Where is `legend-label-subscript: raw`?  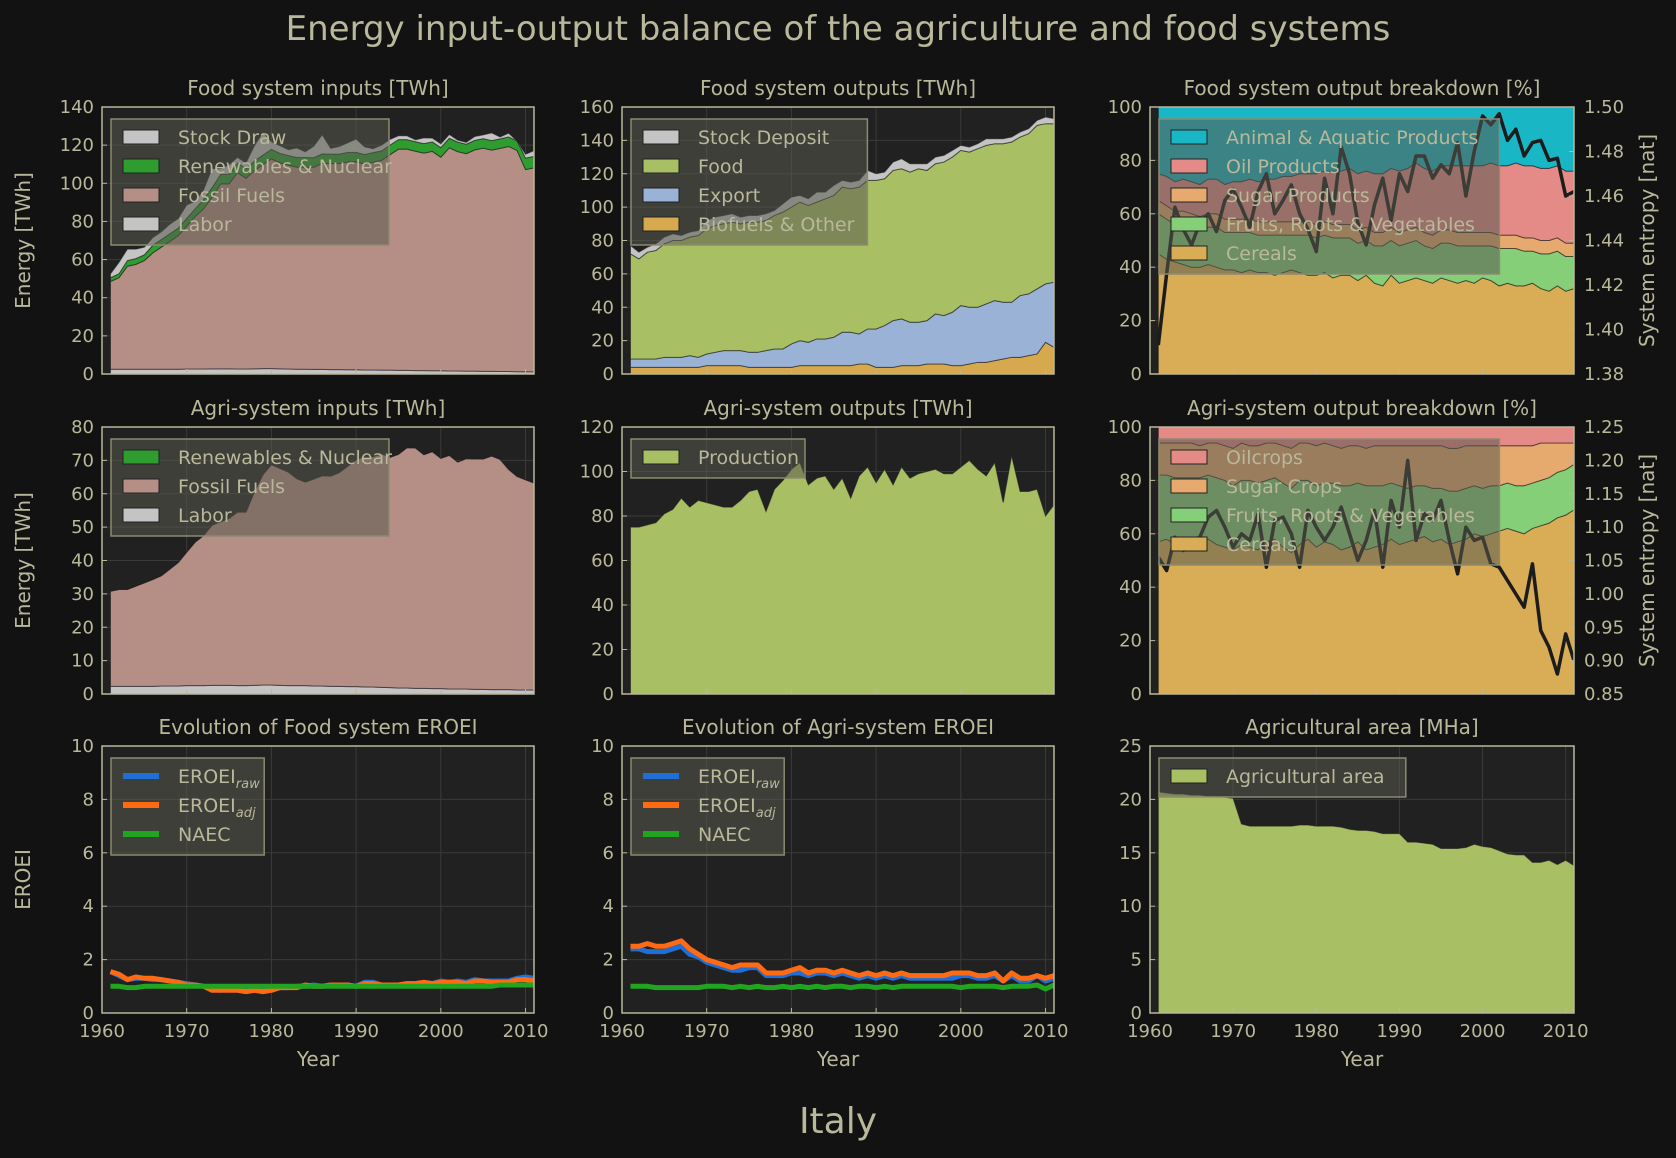
legend-label-subscript: raw is located at coordinates (248, 784).